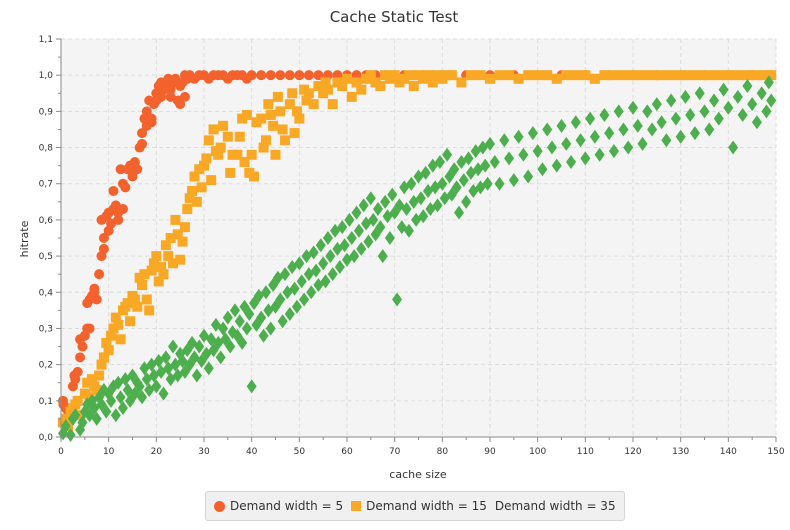  Describe the element at coordinates (46, 402) in the screenshot. I see `y-tick-label: 0,1` at that location.